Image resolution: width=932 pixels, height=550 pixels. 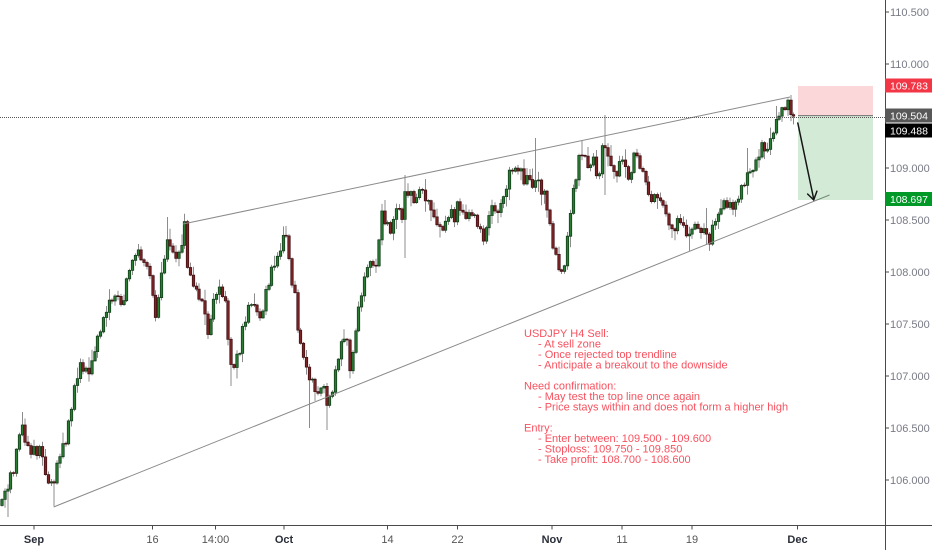 I want to click on svg-text: 106.500, so click(x=910, y=429).